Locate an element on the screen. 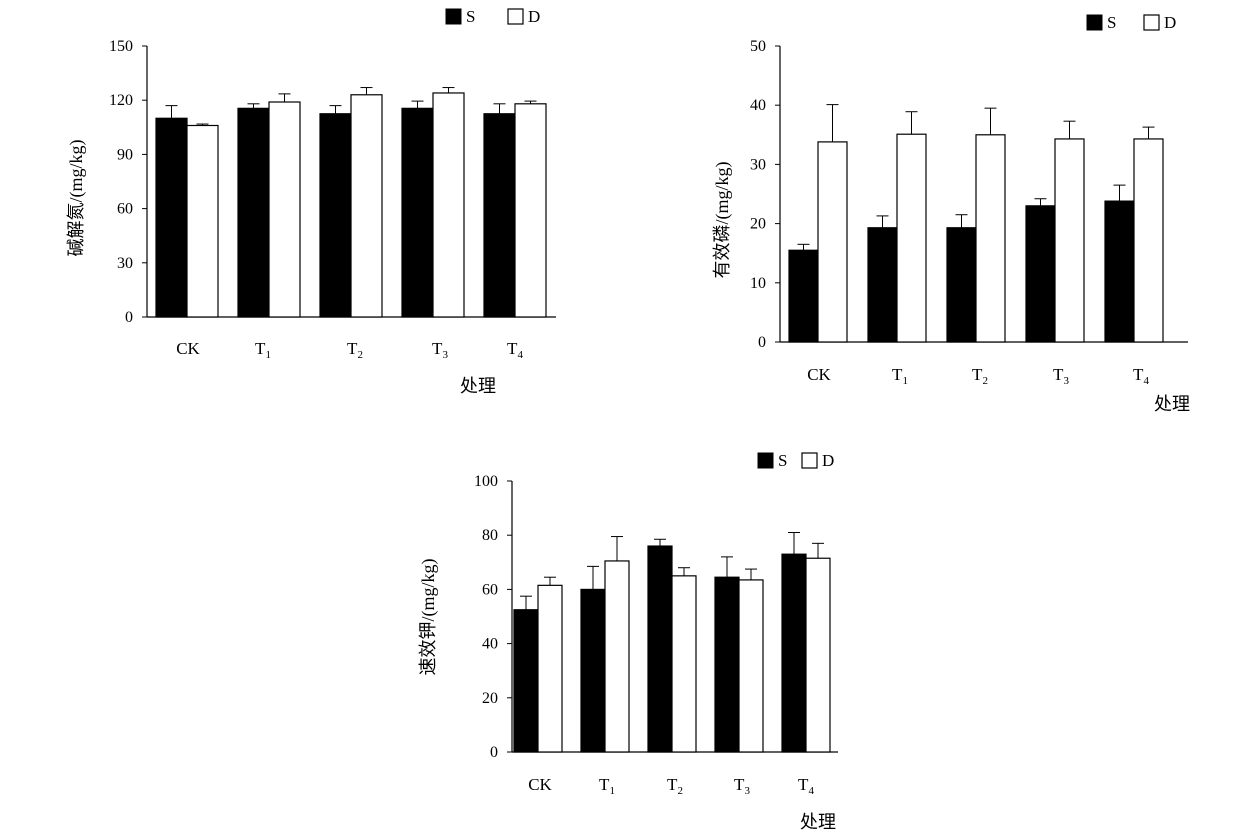 Image resolution: width=1251 pixels, height=837 pixels. y-axis-title: 碱解氮/(mg/kg) is located at coordinates (76, 198).